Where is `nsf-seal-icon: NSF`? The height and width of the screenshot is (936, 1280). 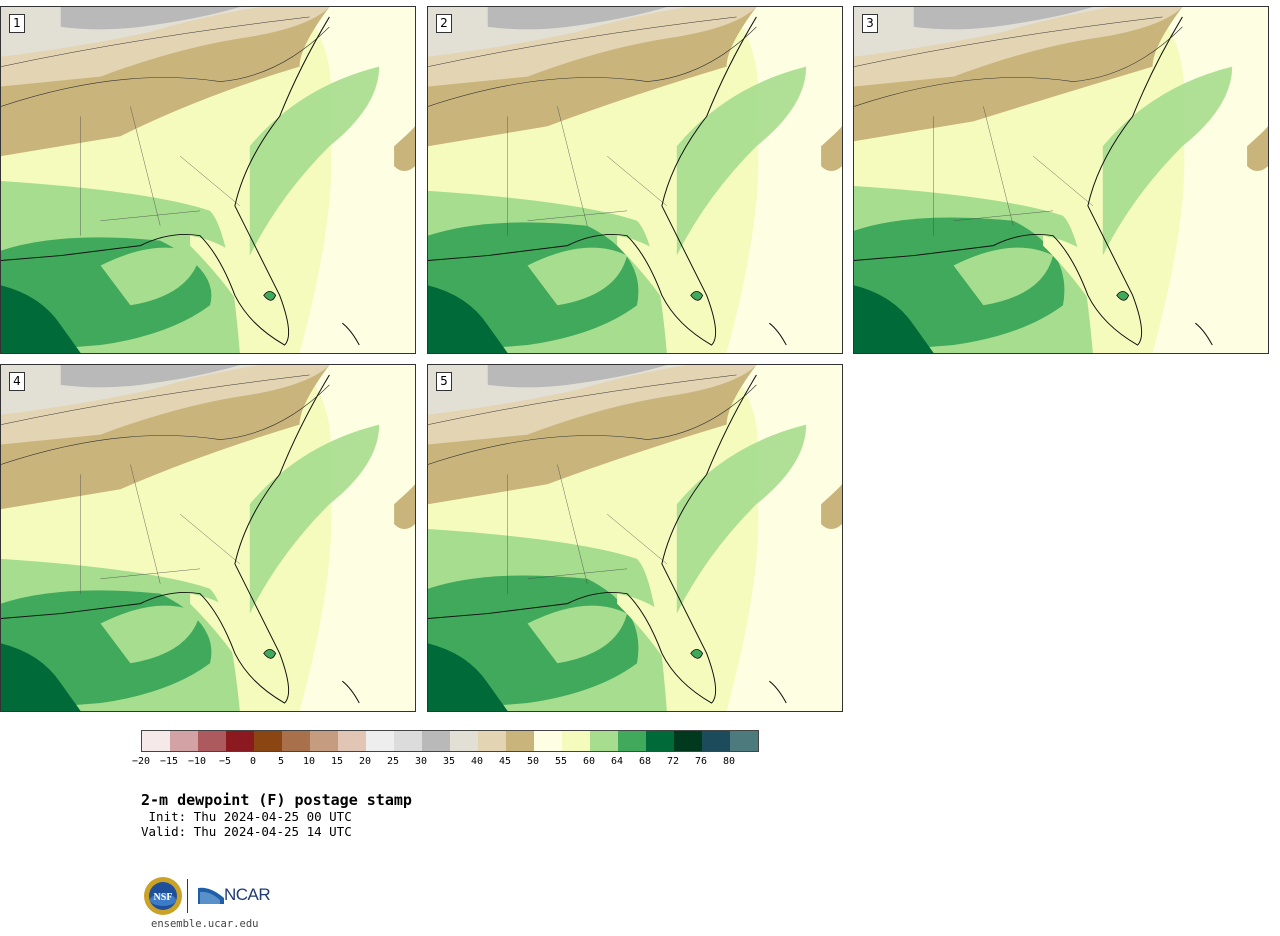 nsf-seal-icon: NSF is located at coordinates (163, 896).